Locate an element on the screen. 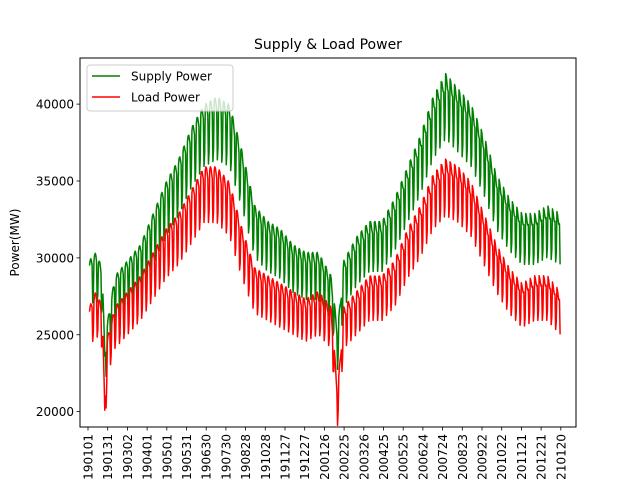  x-tick-label: 190501 is located at coordinates (167, 457).